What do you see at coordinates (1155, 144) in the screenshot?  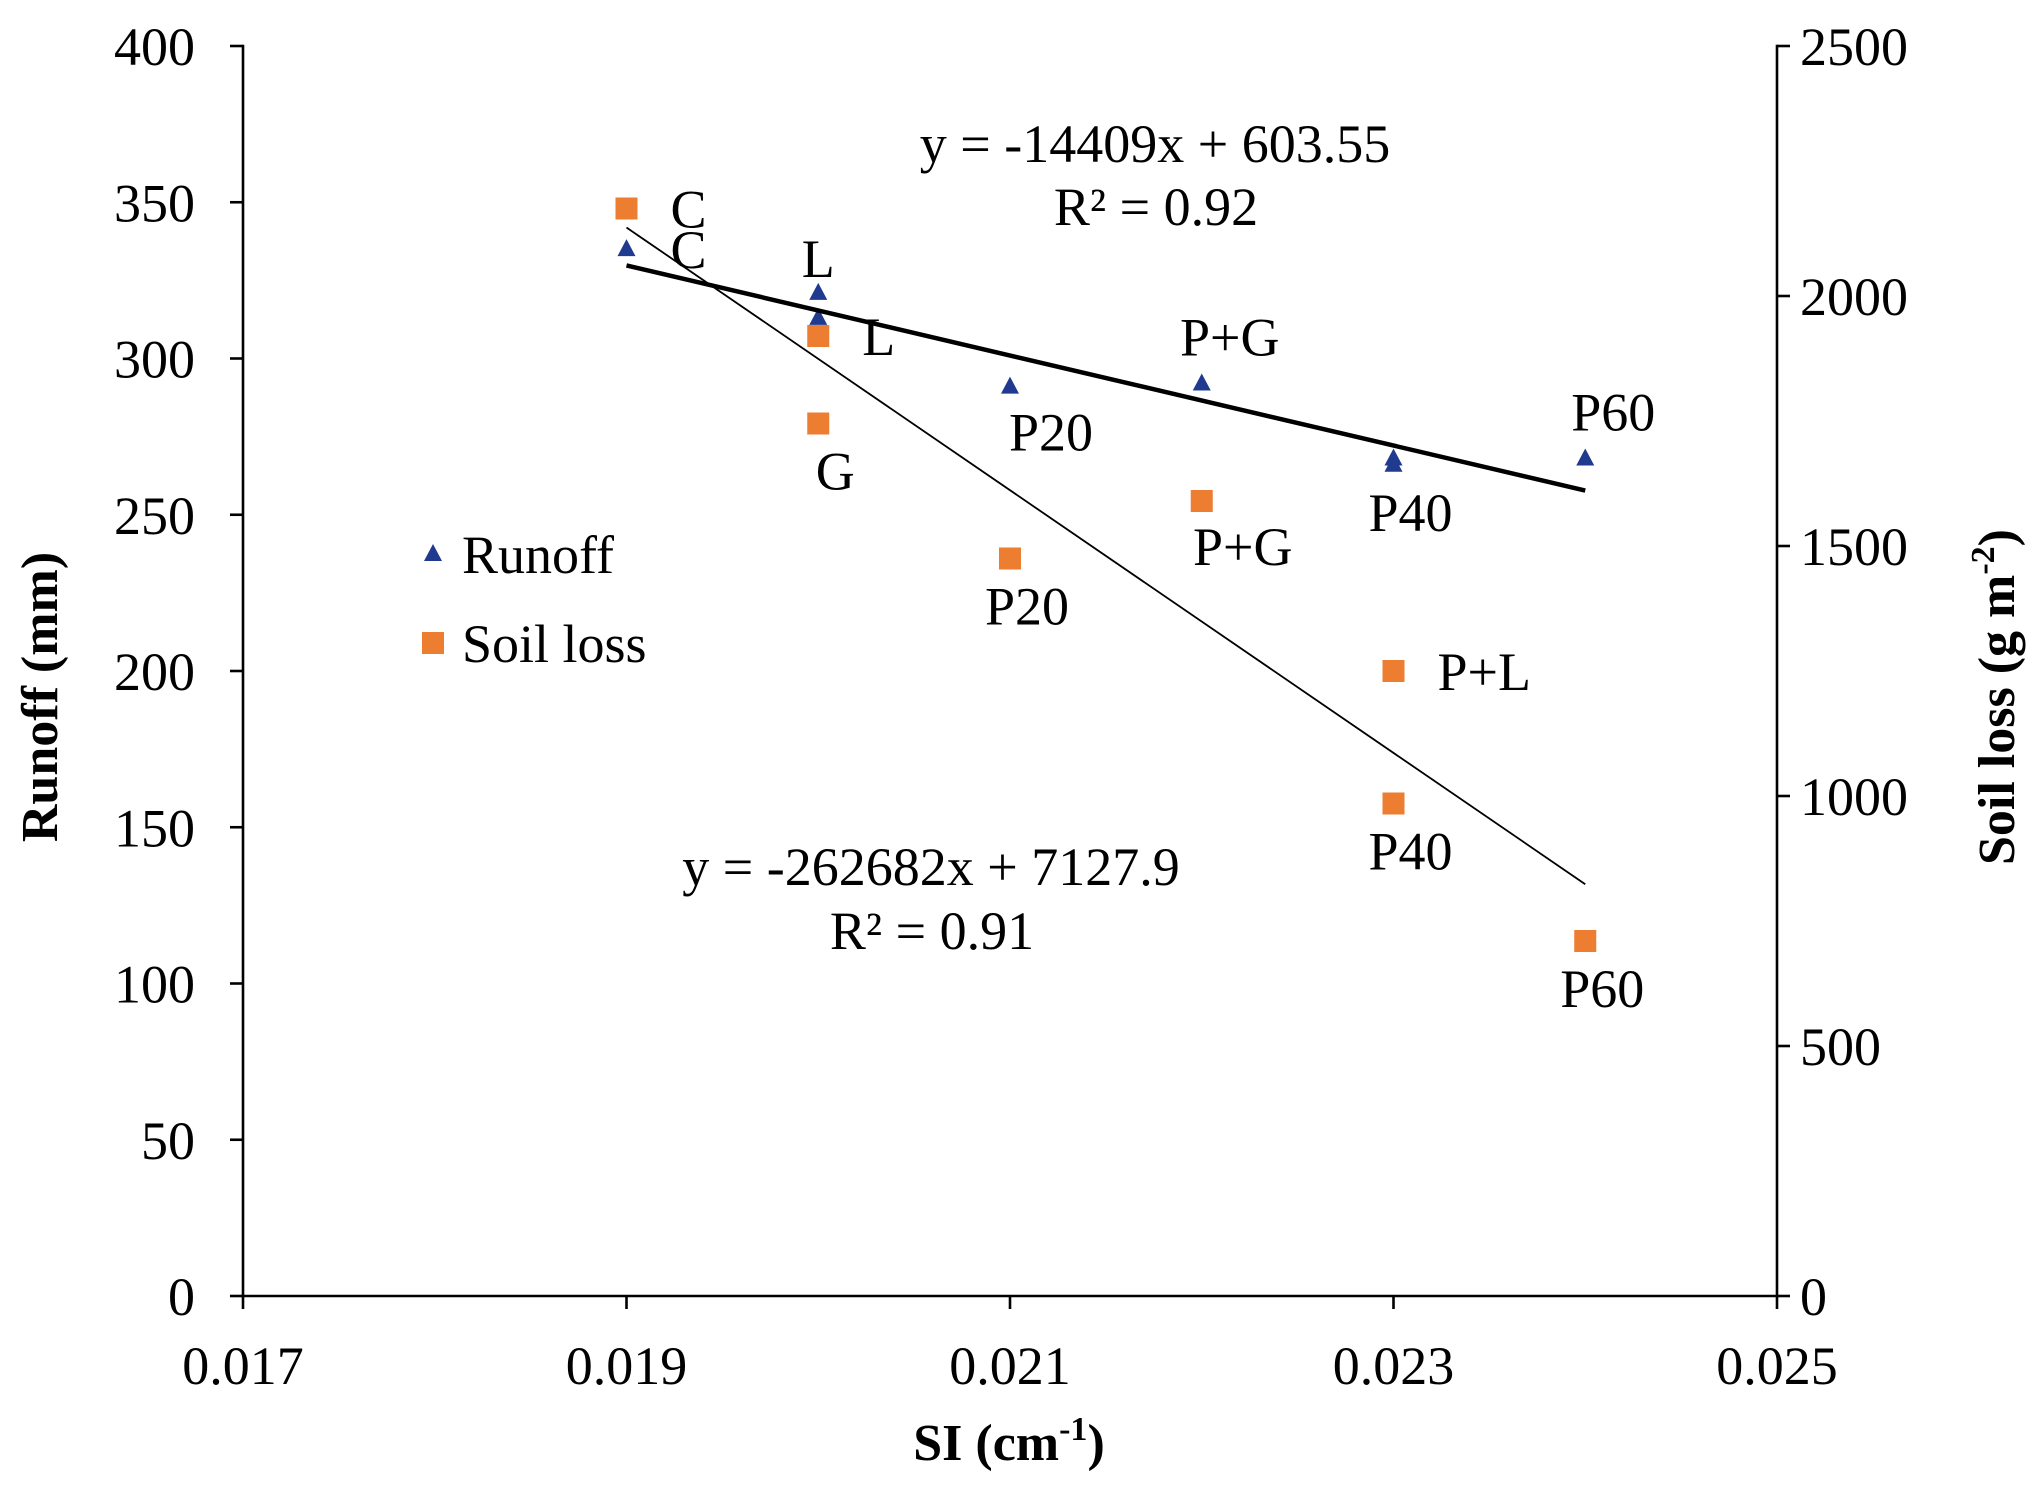 I see `runoff-trendline-equation: y = -14409x + 603.55` at bounding box center [1155, 144].